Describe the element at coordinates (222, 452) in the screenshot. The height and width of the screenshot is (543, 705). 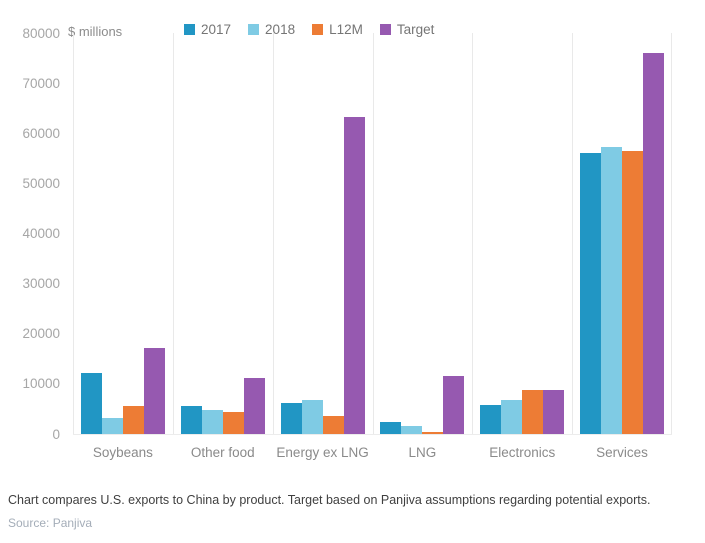
I see `x-axis-label-other-food: Other food` at that location.